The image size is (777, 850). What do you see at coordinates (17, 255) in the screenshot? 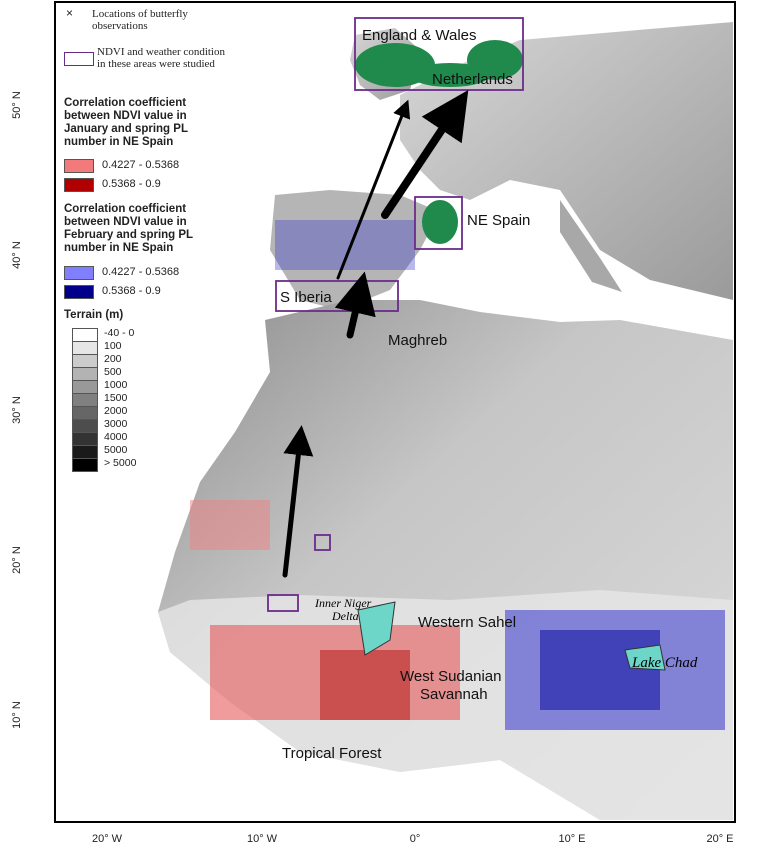
I see `axis-label: 40° N` at bounding box center [17, 255].